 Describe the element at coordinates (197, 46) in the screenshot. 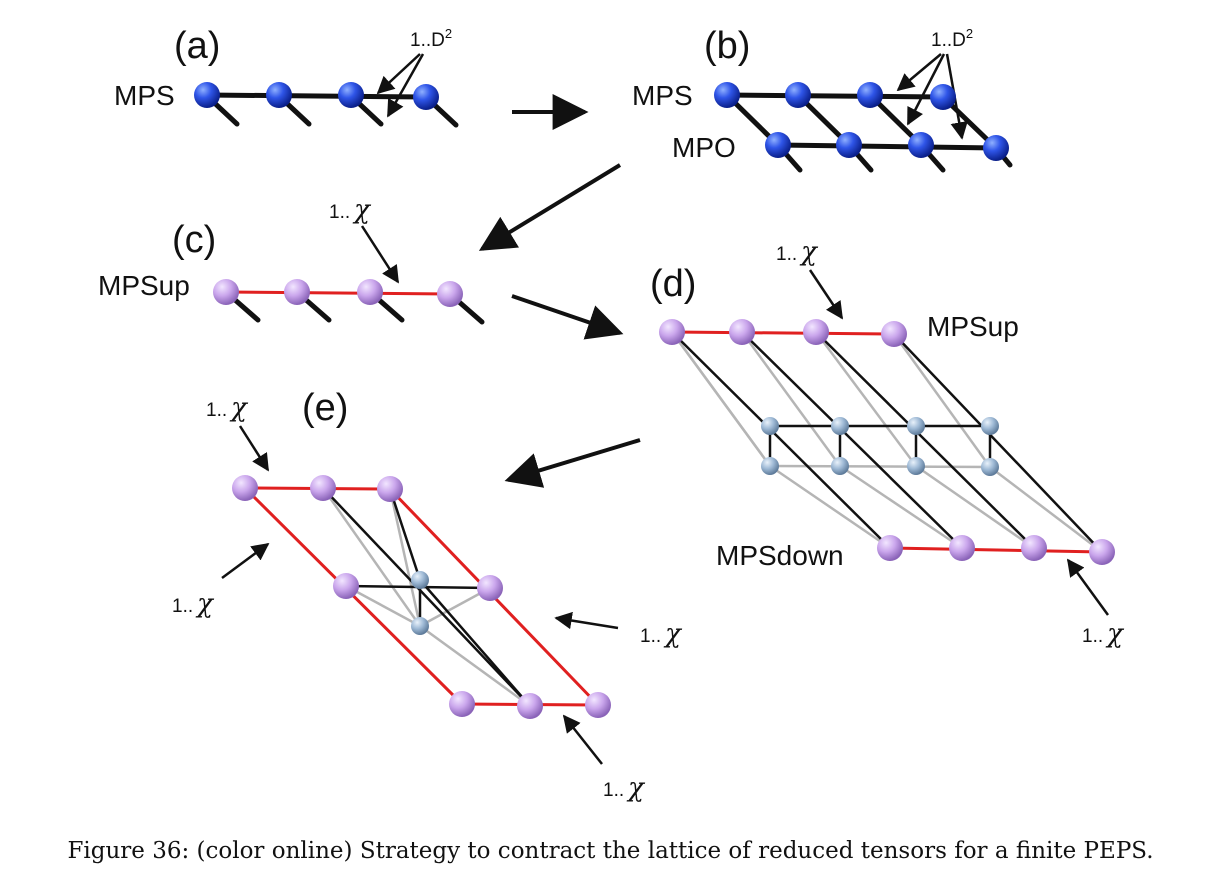

I see `panel-a-label: (a)` at that location.